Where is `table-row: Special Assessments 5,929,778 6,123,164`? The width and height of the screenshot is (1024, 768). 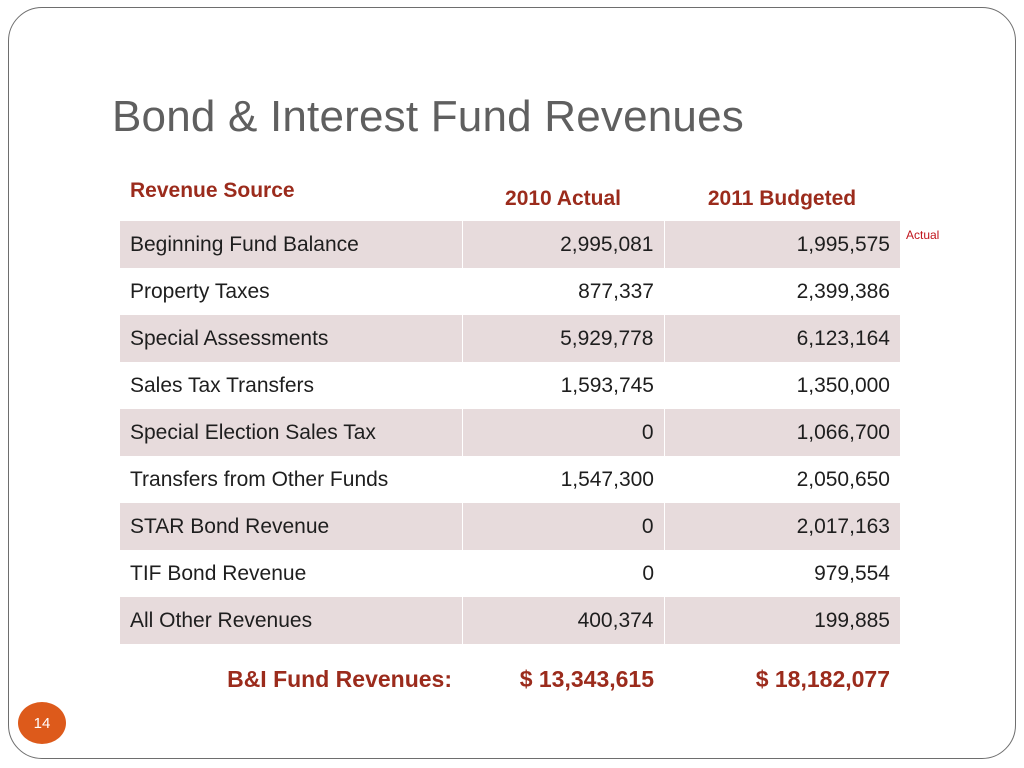
table-row: Special Assessments 5,929,778 6,123,164 is located at coordinates (510, 338).